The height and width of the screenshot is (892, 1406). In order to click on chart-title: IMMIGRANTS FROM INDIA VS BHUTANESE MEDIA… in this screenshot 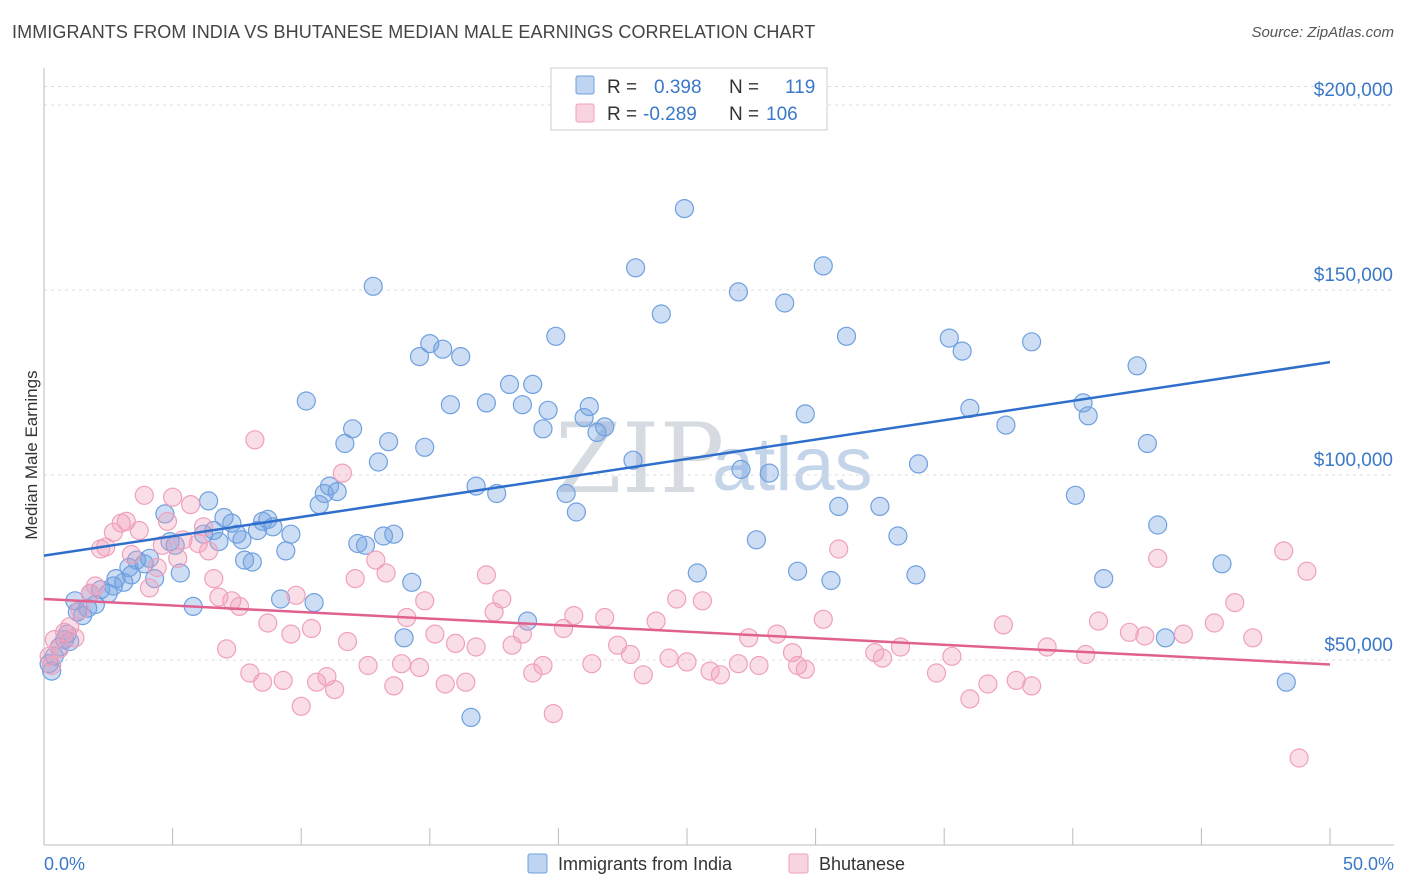, I will do `click(414, 32)`.